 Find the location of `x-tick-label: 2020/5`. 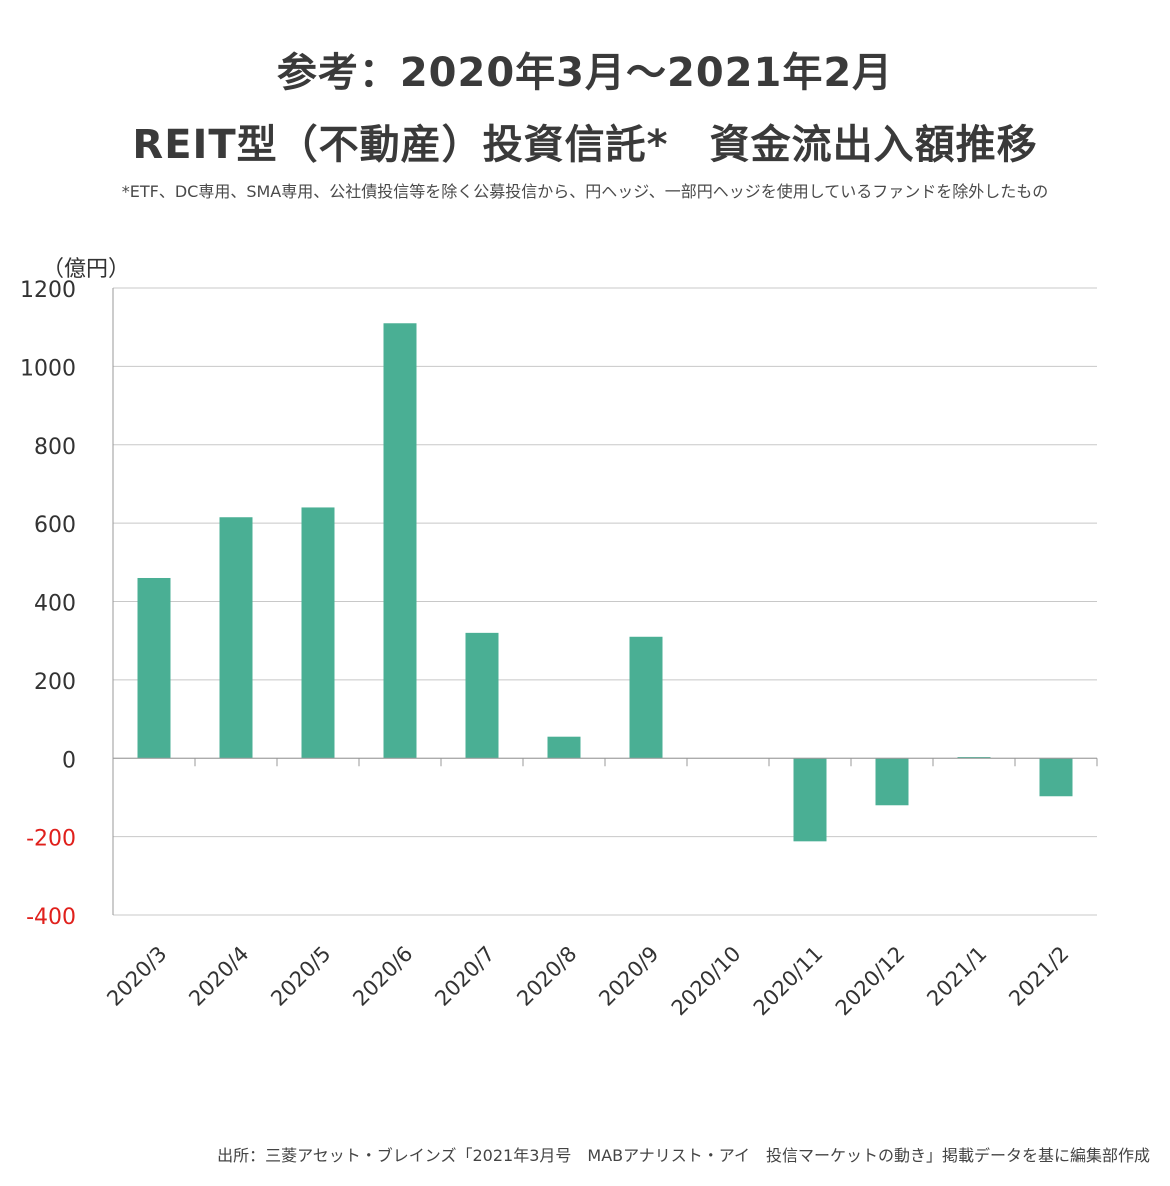

x-tick-label: 2020/5 is located at coordinates (300, 976).